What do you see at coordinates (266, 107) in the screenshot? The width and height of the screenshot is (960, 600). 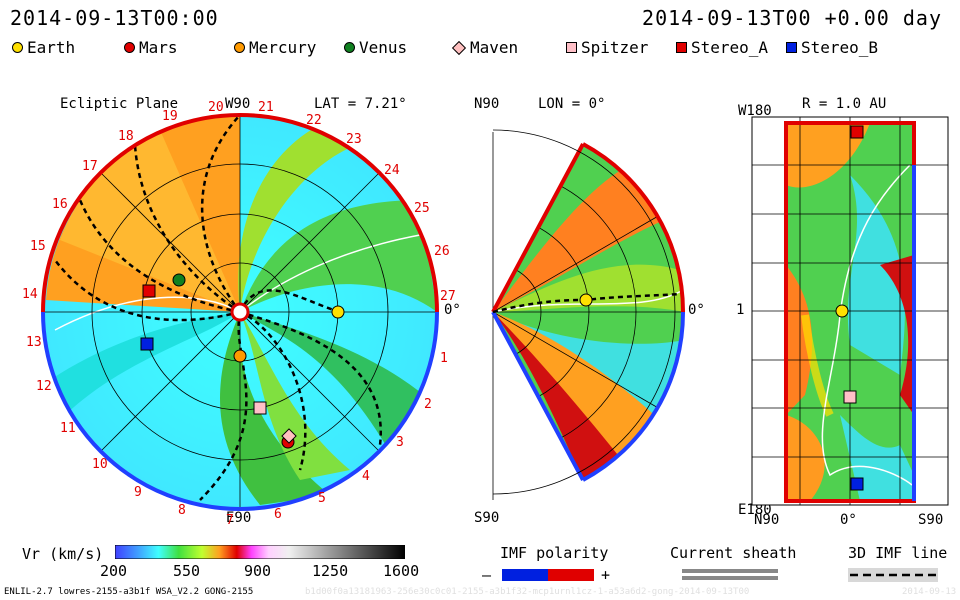 I see `svg-text: 21` at bounding box center [266, 107].